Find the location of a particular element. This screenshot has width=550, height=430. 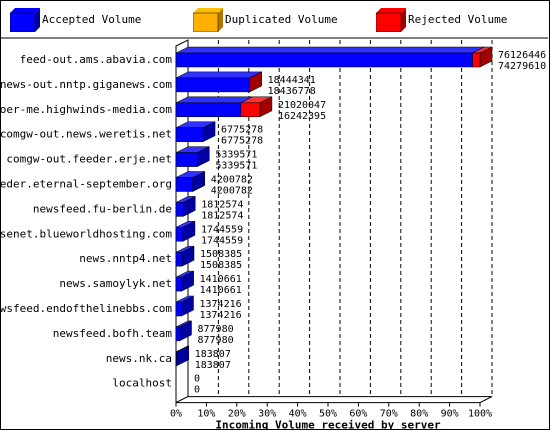

category-label: feeder.eternal-september.org is located at coordinates (86, 184).